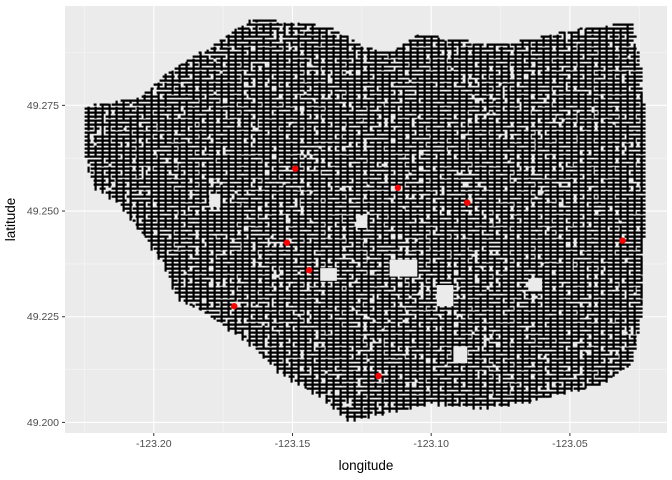  Describe the element at coordinates (362, 441) in the screenshot. I see `x-axis: -123.20 -123.15 -123.10 -123.05` at that location.